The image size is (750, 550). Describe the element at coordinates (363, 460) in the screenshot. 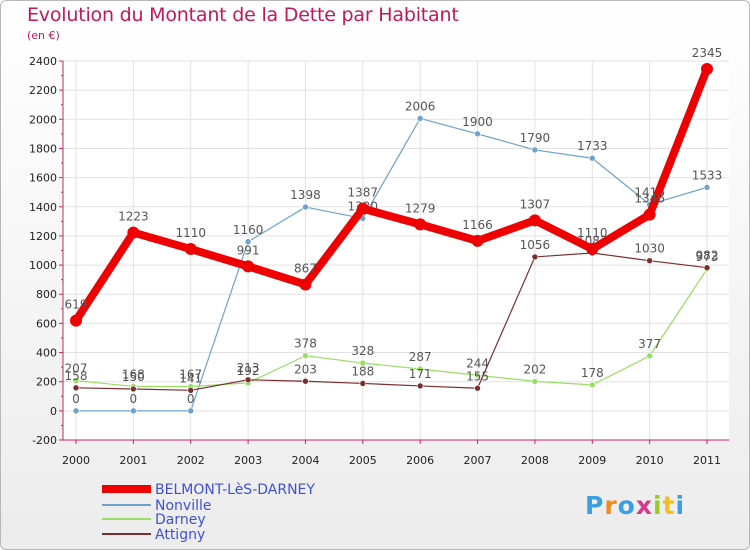

I see `x-tick-label: 2005` at that location.